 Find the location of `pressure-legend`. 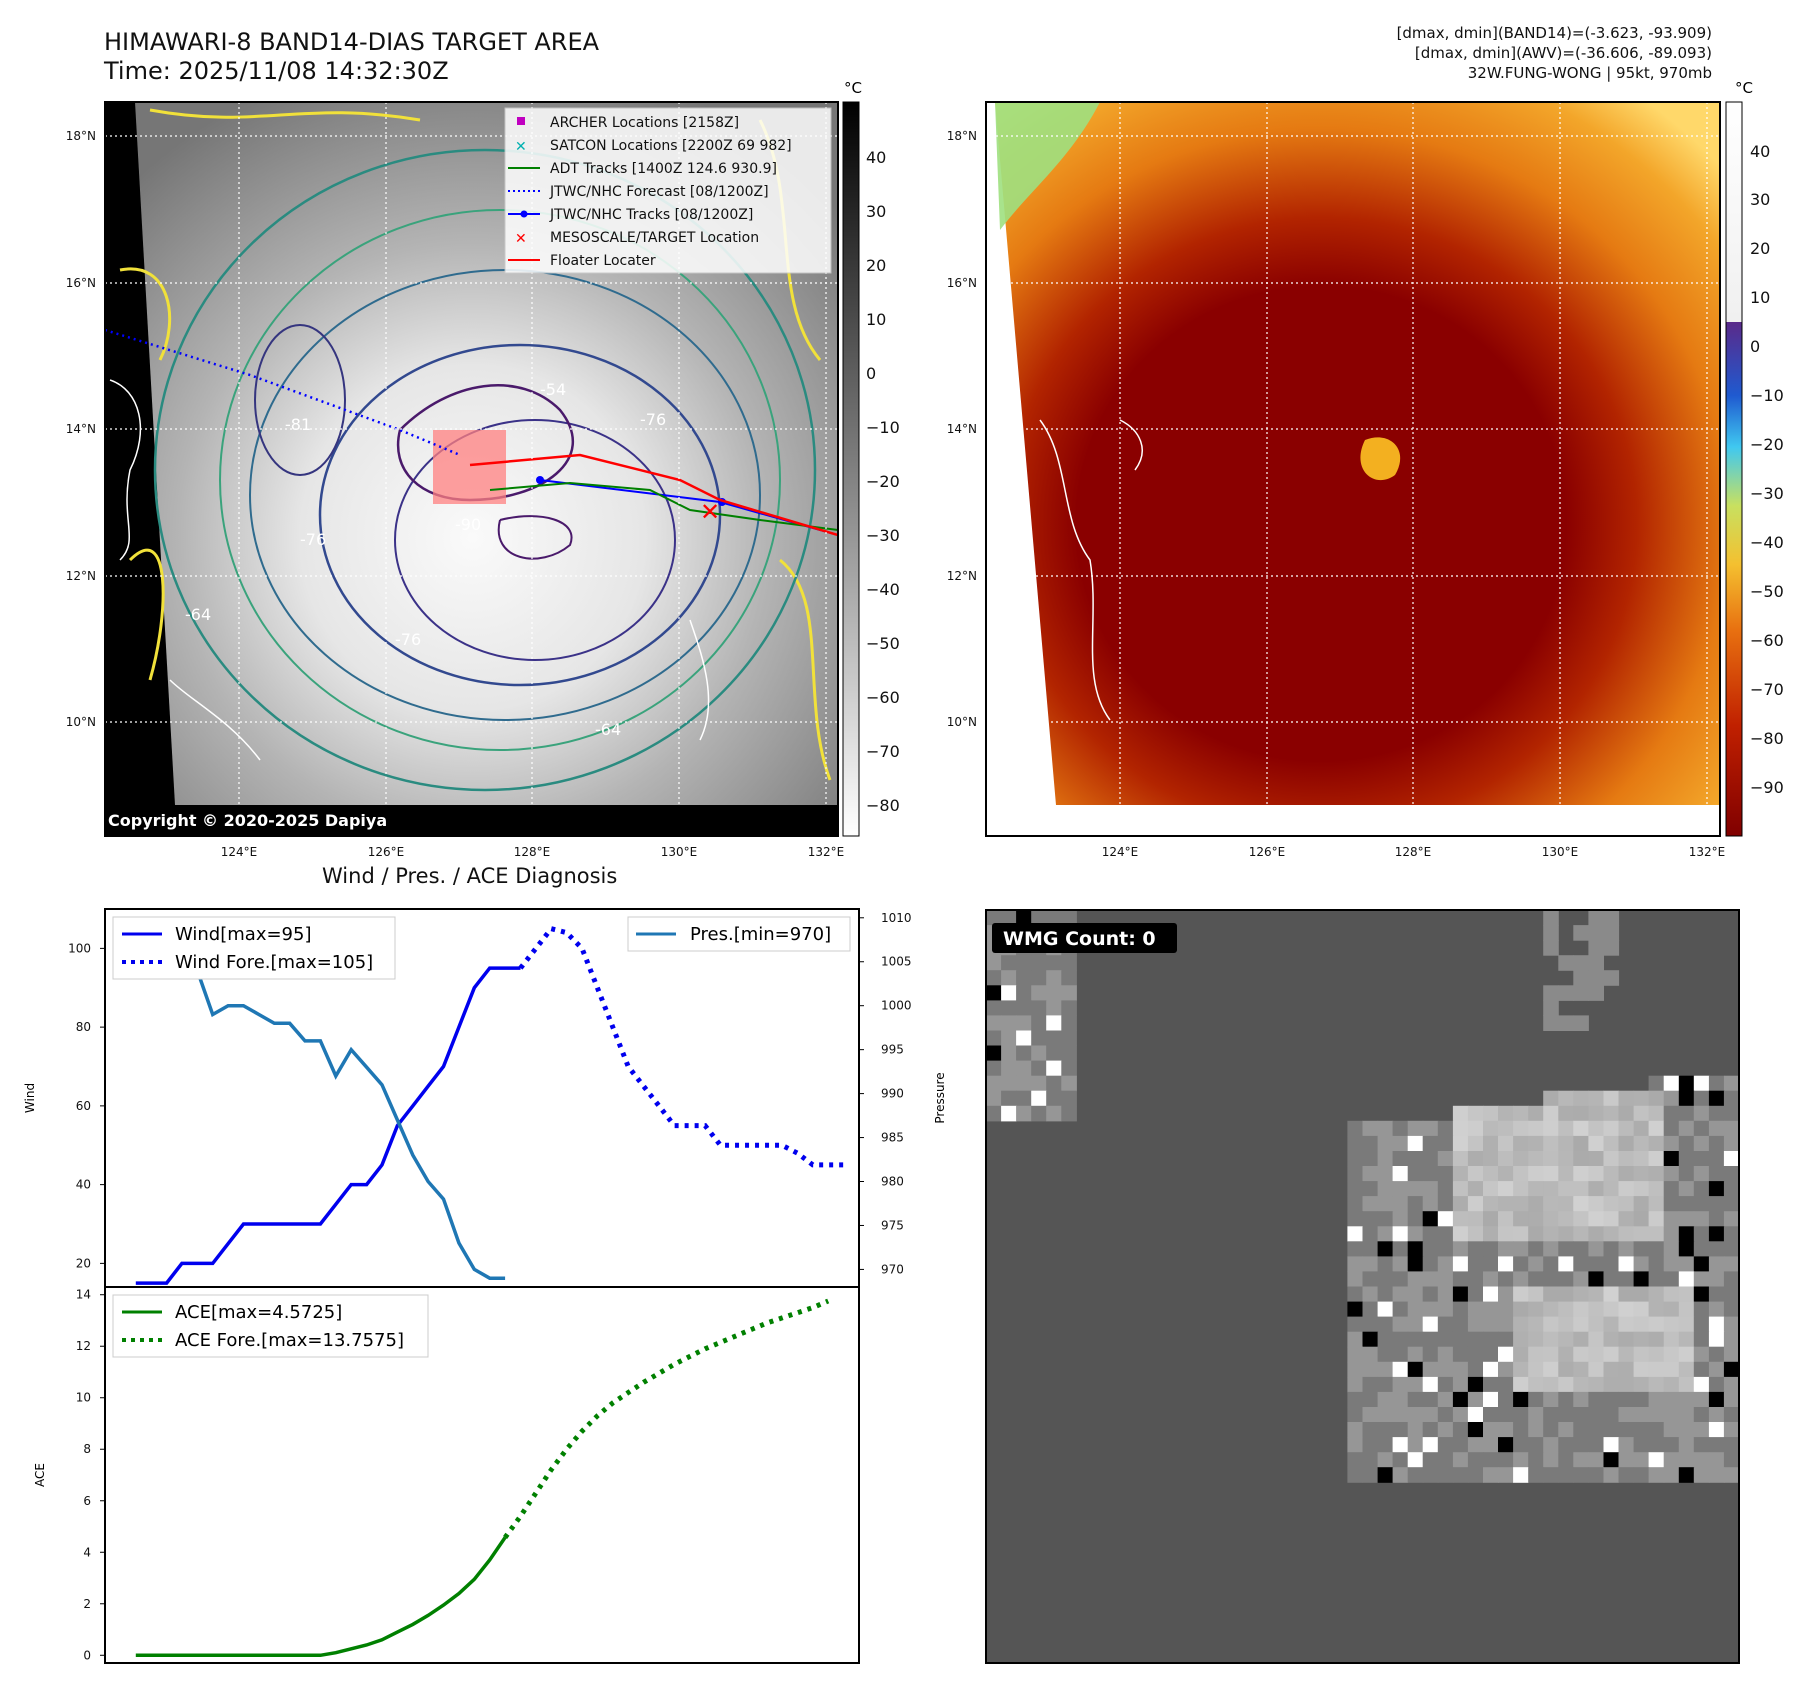

pressure-legend is located at coordinates (739, 934).